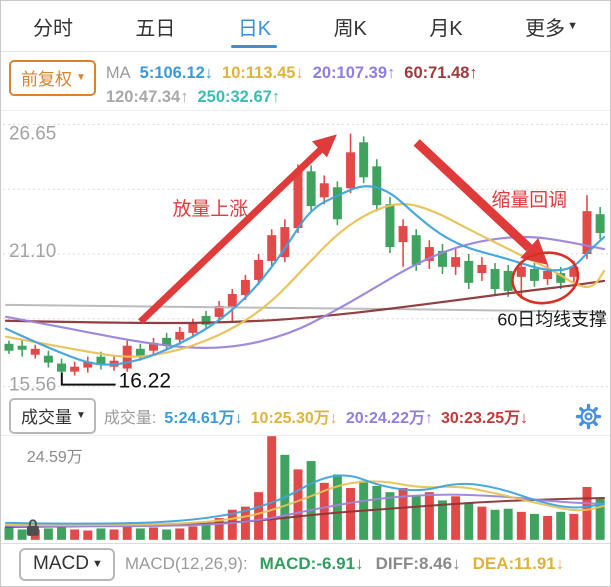 This screenshot has width=611, height=587. What do you see at coordinates (186, 563) in the screenshot?
I see `macd-formula: MACD(12,26,9):` at bounding box center [186, 563].